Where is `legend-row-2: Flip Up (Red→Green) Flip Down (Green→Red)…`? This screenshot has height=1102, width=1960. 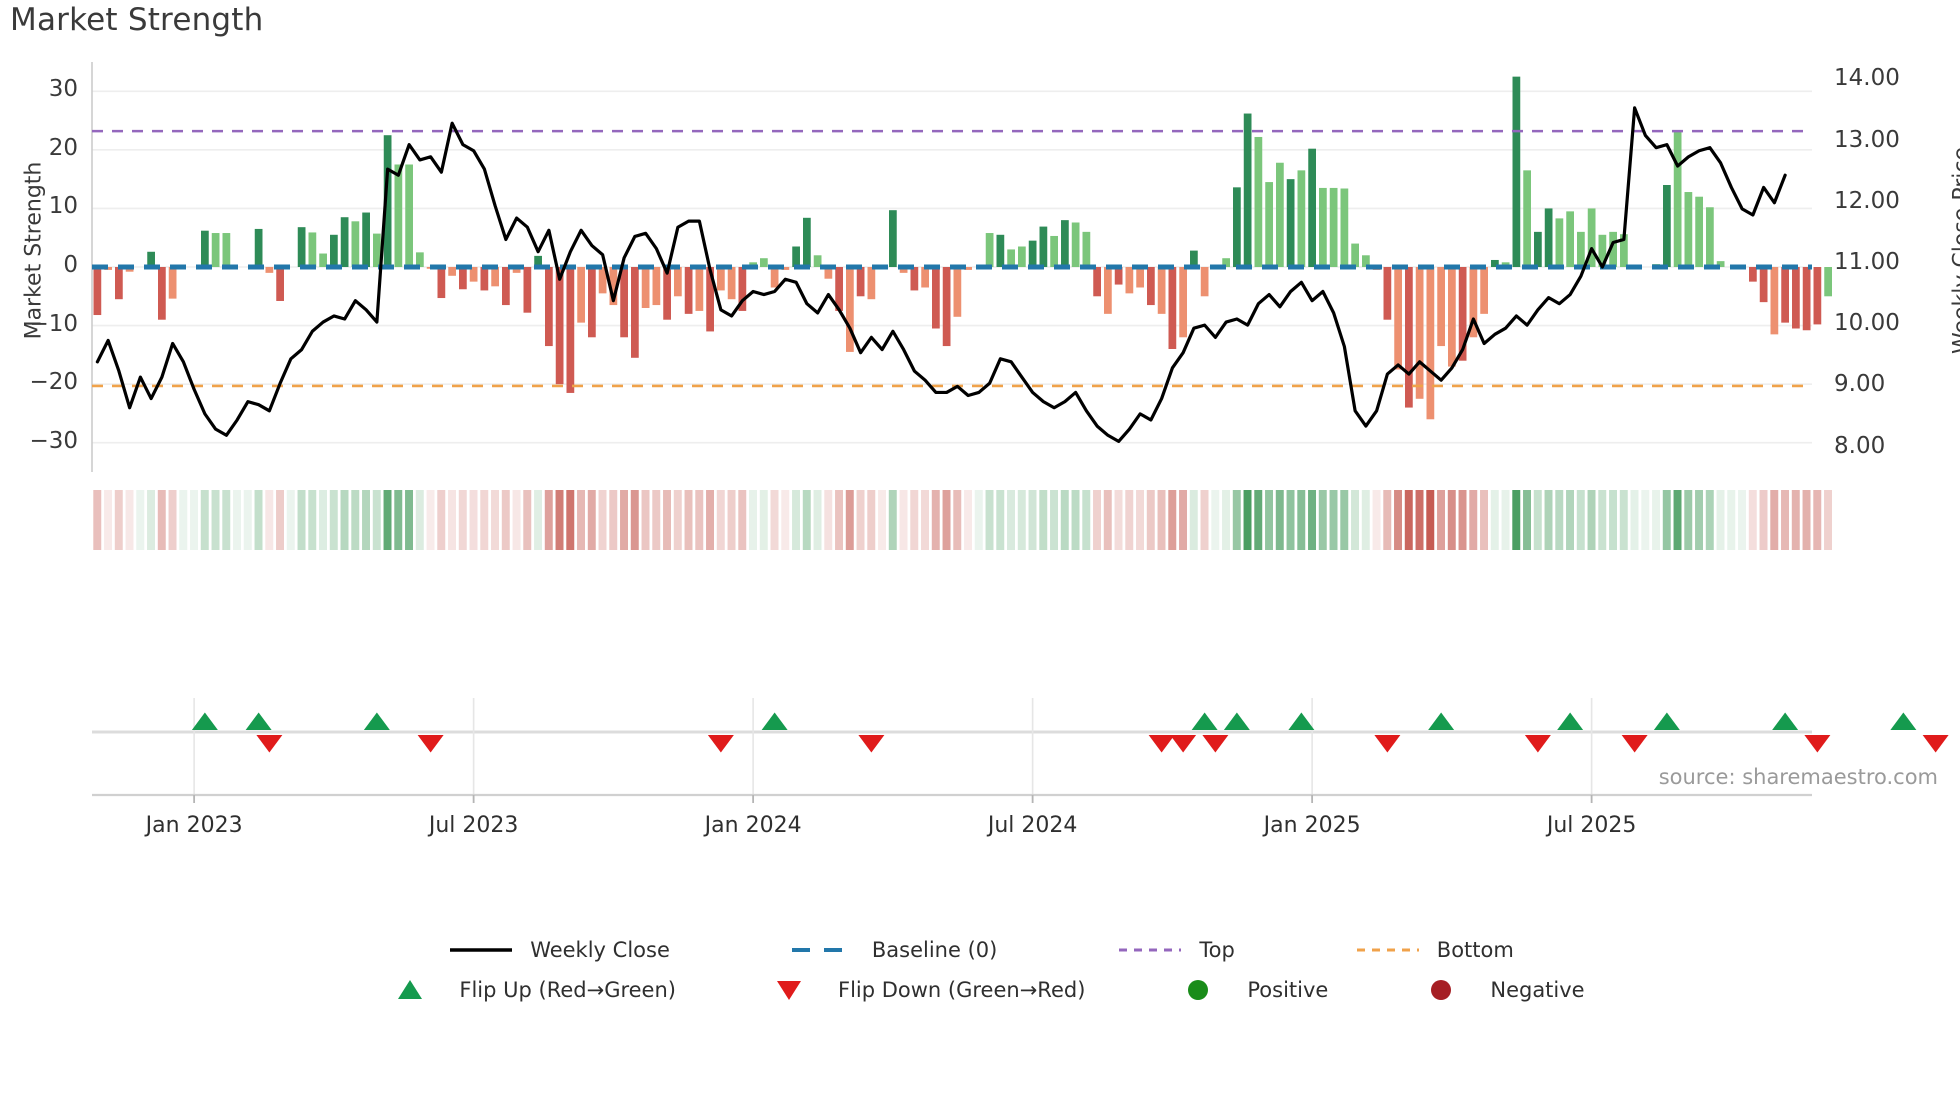 legend-row-2: Flip Up (Red→Green) Flip Down (Green→Red)… is located at coordinates (980, 990).